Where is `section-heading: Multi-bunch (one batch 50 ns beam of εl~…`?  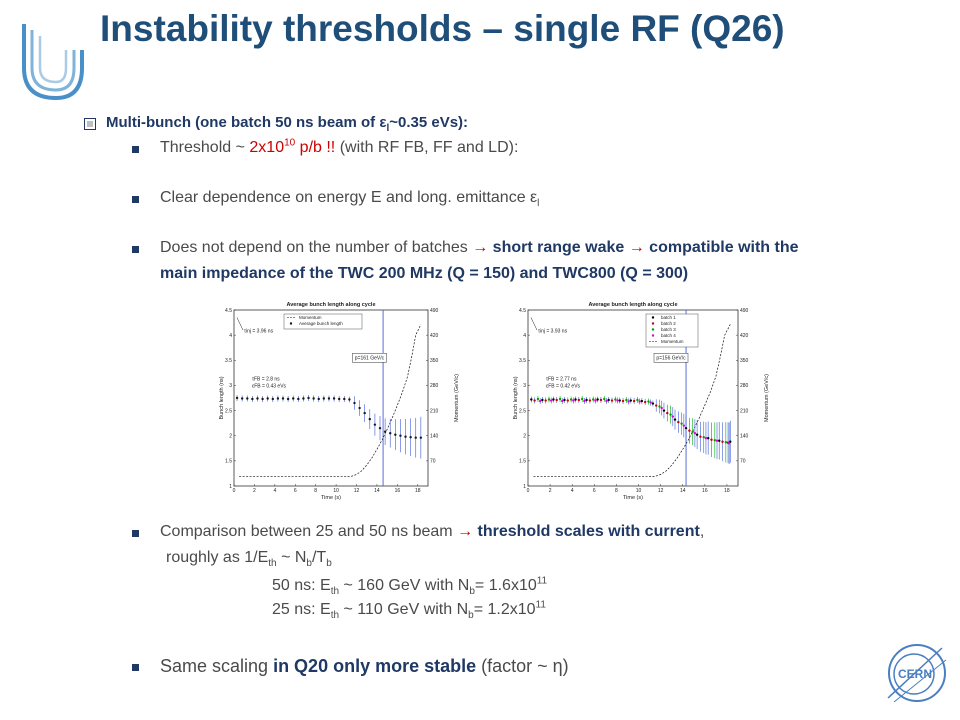 section-heading: Multi-bunch (one batch 50 ns beam of εl~… is located at coordinates (287, 124).